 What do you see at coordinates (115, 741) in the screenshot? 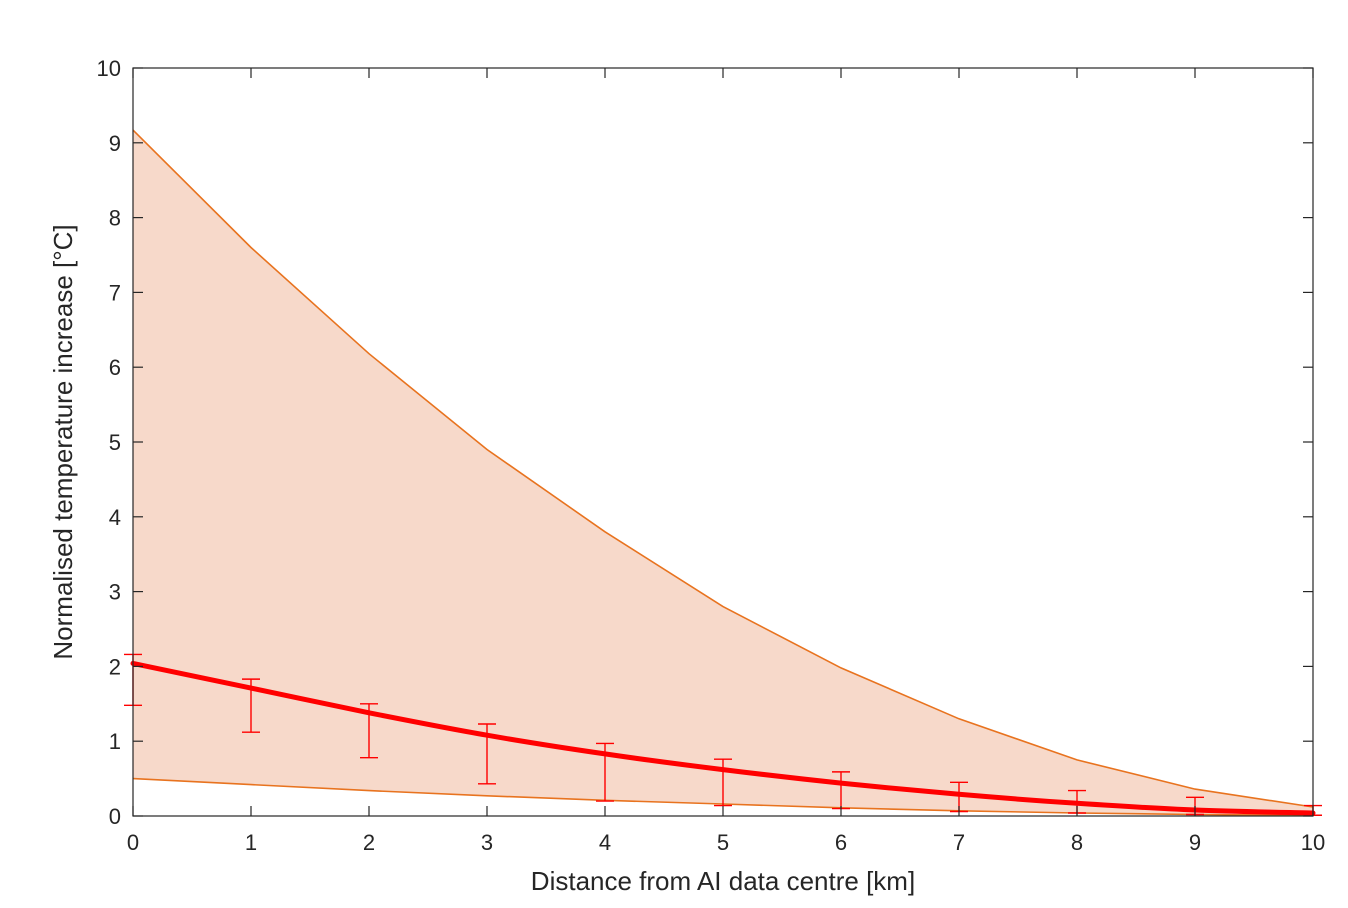
I see `y-tick-label: 1` at bounding box center [115, 741].